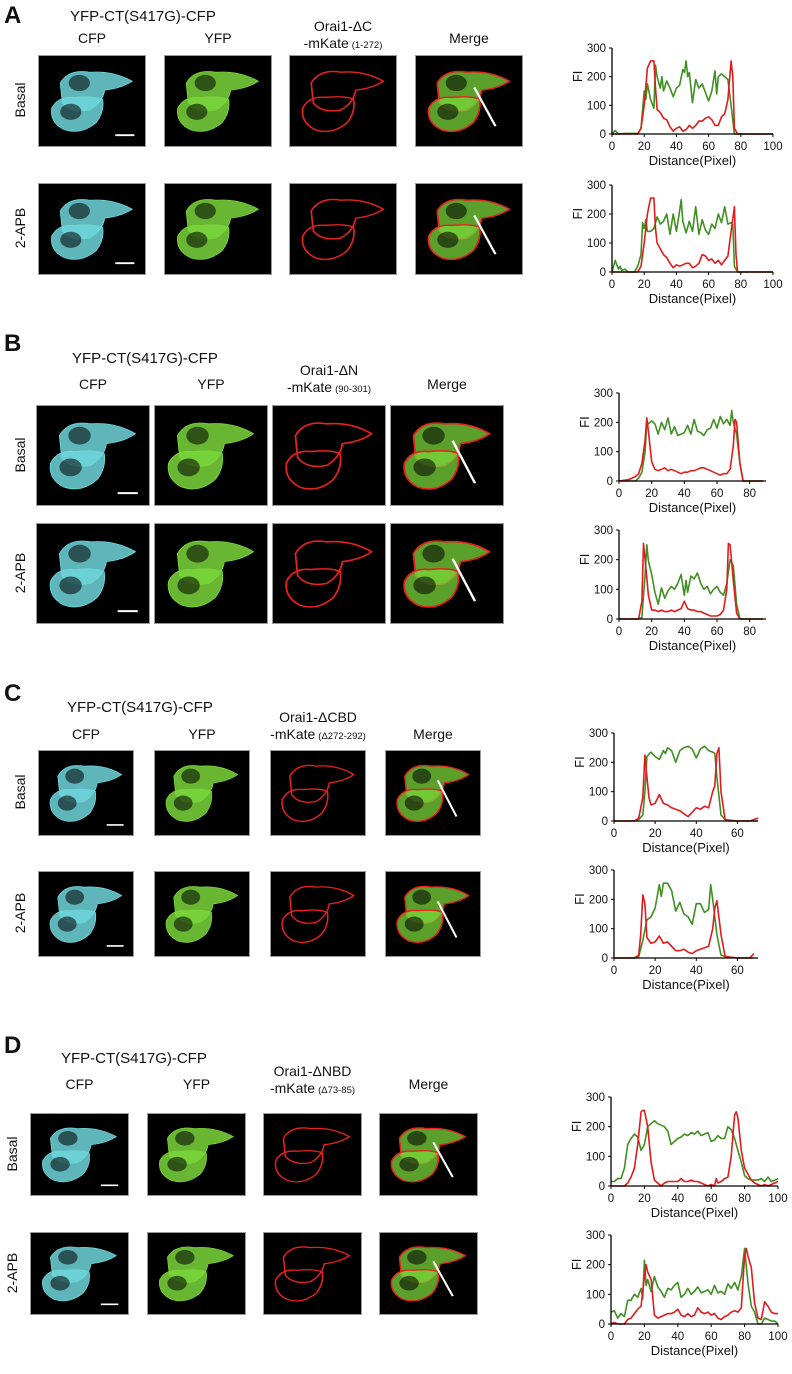 The width and height of the screenshot is (792, 1374). What do you see at coordinates (367, 45) in the screenshot?
I see `residue-range: (1-272)` at bounding box center [367, 45].